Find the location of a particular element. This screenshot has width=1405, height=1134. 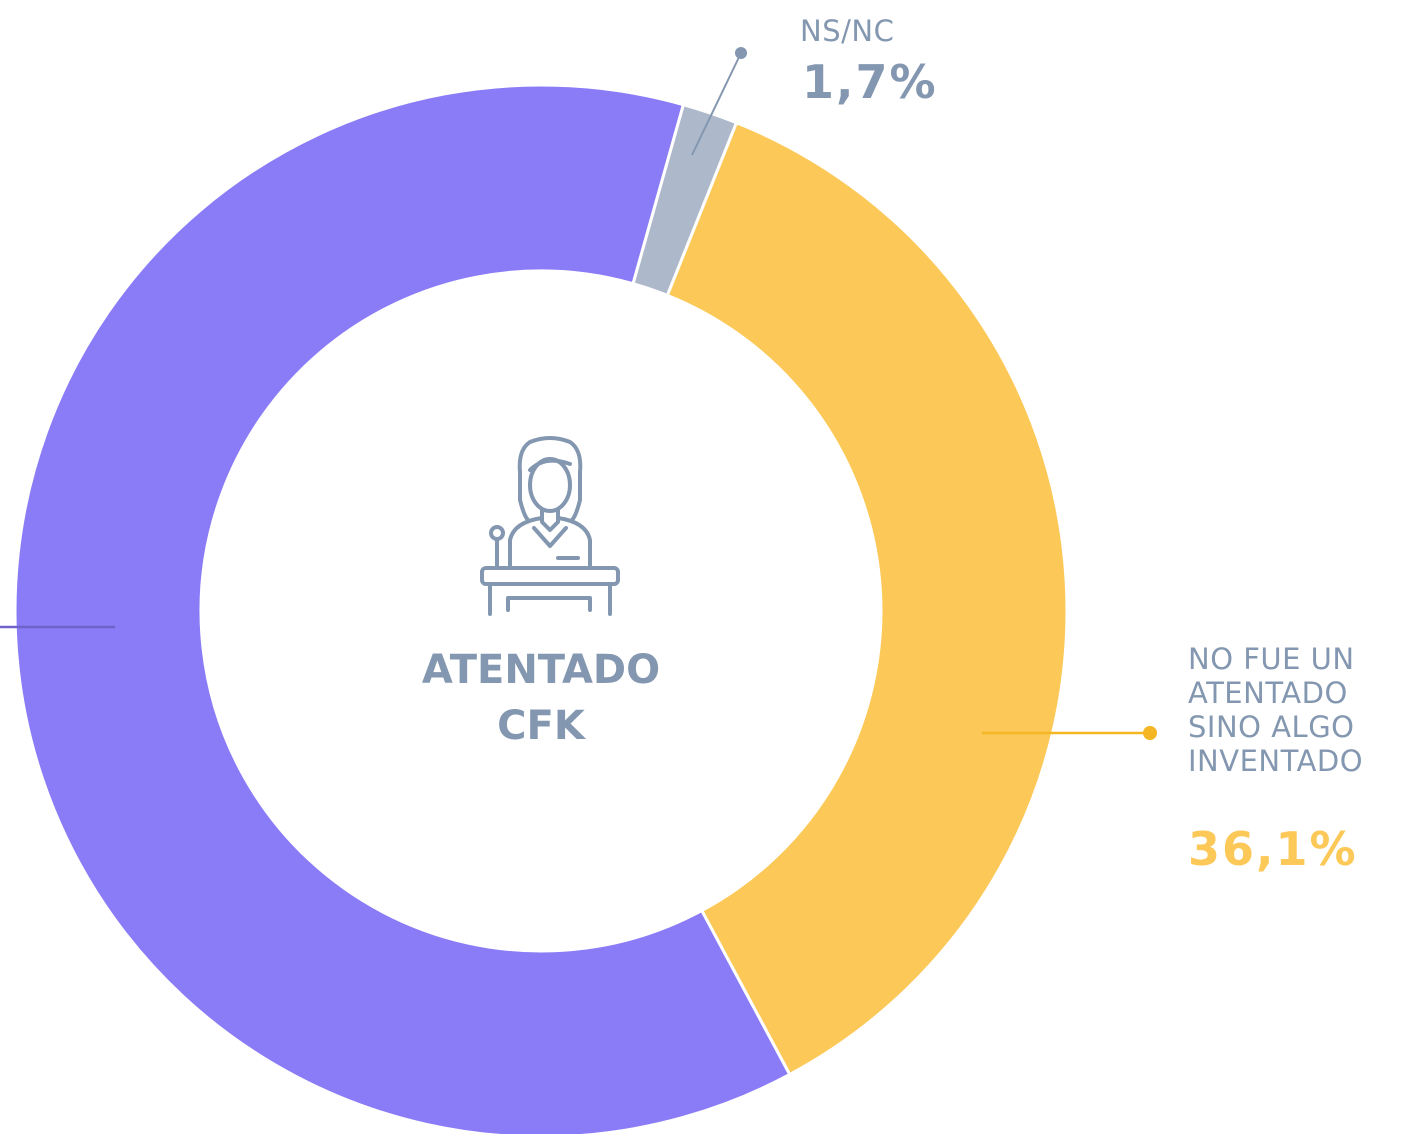

podium-icon is located at coordinates (550, 526).